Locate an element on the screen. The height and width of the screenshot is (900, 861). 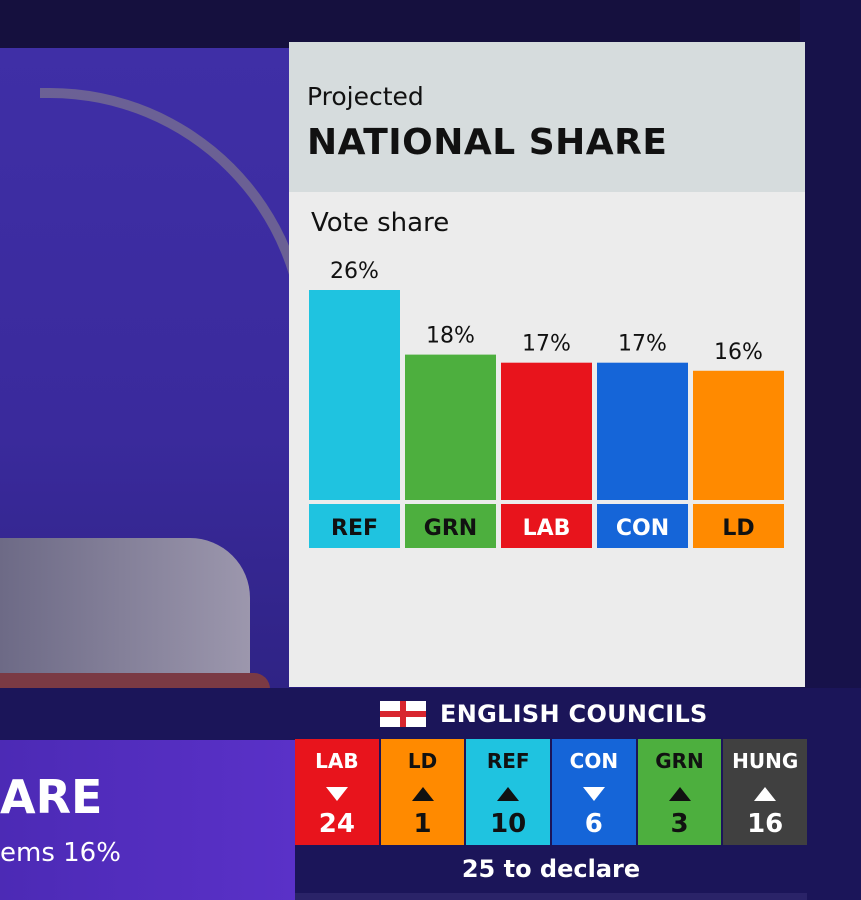
category-label-ref: REF is located at coordinates (354, 528).